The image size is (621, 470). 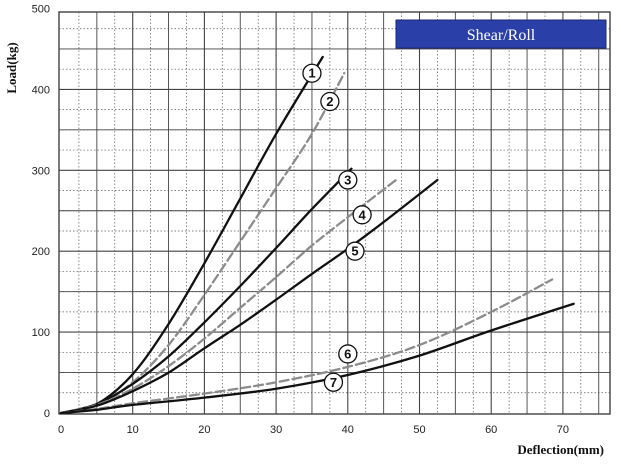 What do you see at coordinates (133, 430) in the screenshot?
I see `x-tick-label: 10` at bounding box center [133, 430].